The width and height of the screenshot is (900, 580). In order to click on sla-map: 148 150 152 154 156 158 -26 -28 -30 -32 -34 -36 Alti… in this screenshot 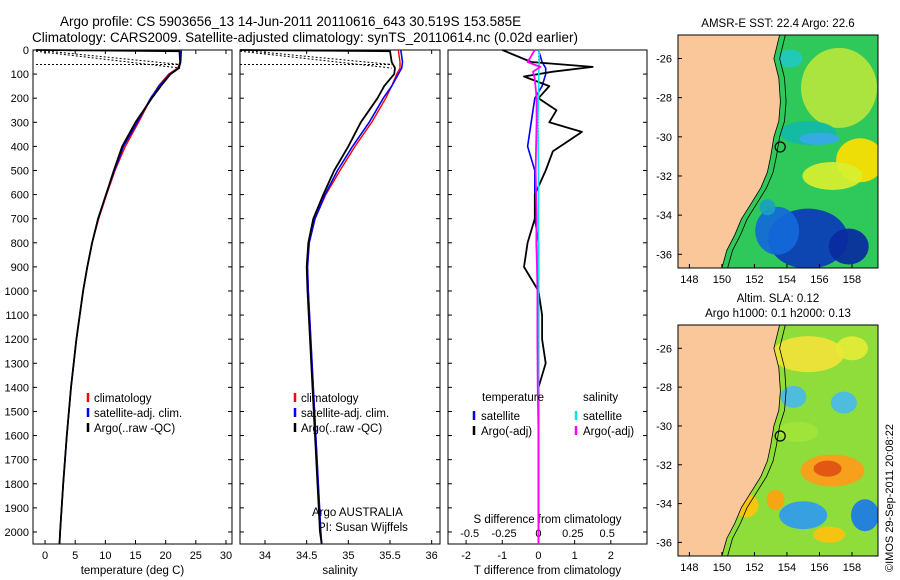, I will do `click(767, 433)`.